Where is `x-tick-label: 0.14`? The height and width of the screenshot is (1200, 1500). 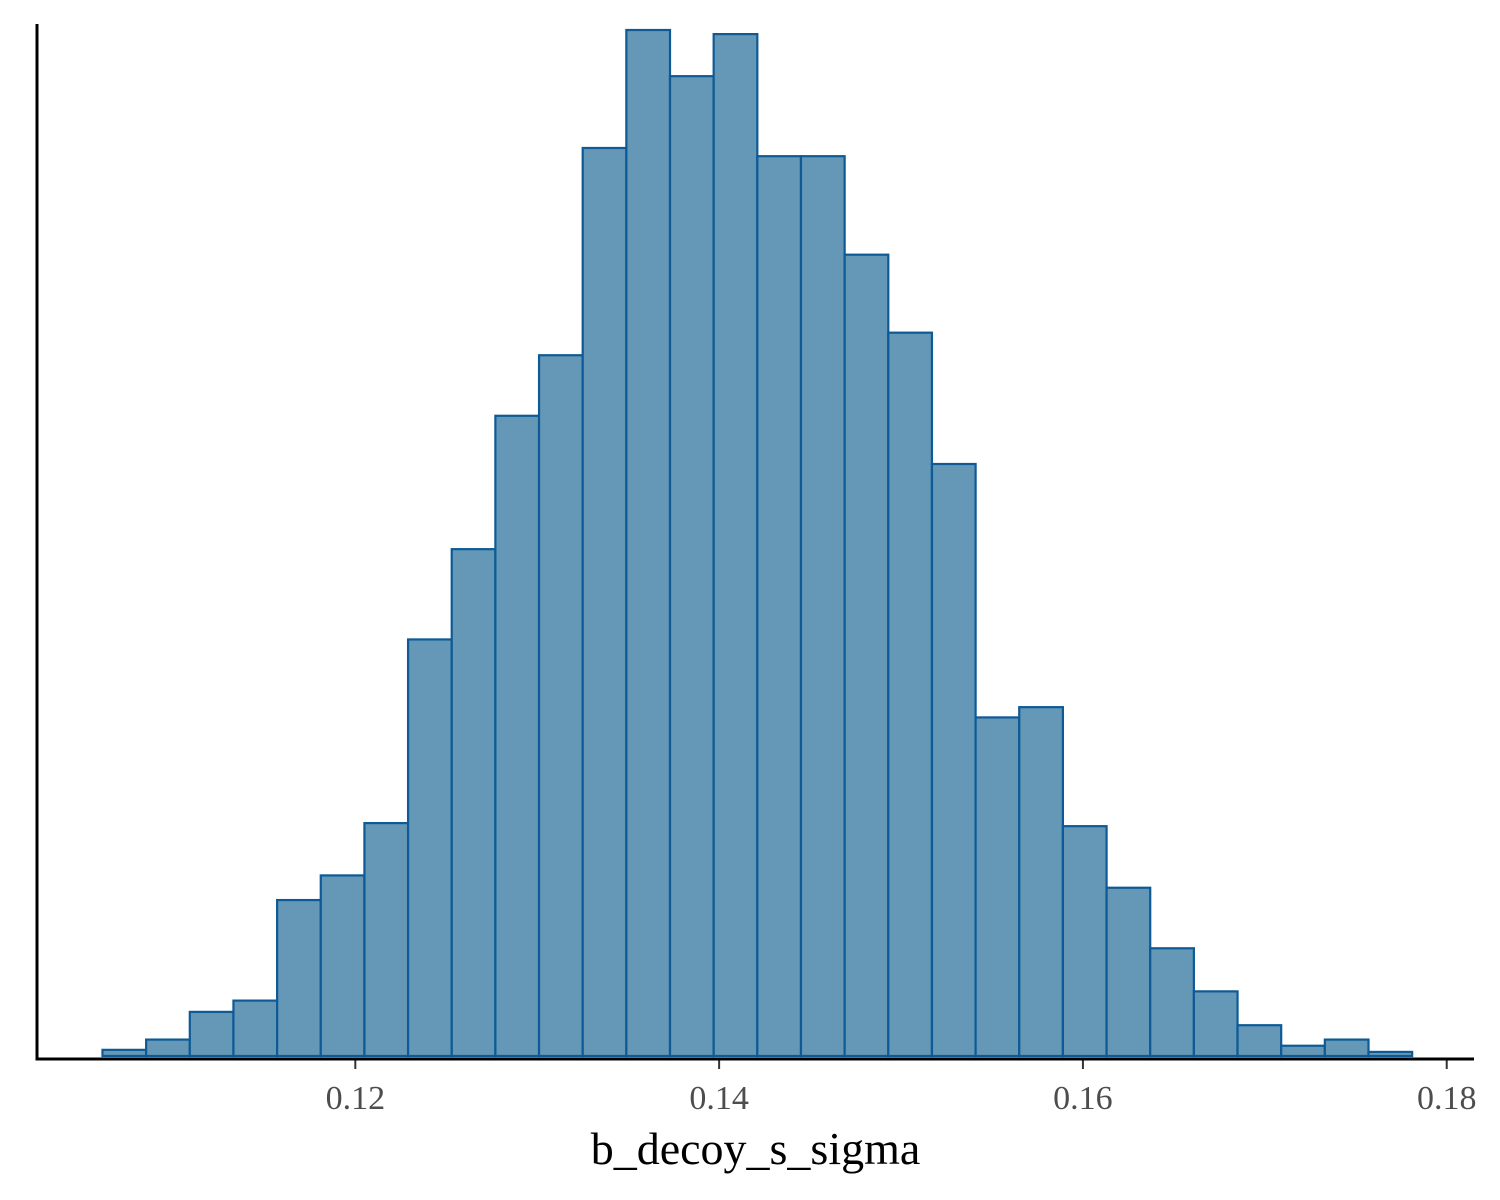 x-tick-label: 0.14 is located at coordinates (719, 1098).